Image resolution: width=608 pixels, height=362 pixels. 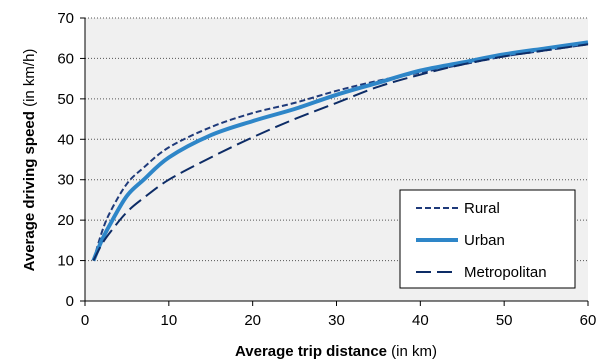 What do you see at coordinates (504, 320) in the screenshot?
I see `x-tick-label: 50` at bounding box center [504, 320].